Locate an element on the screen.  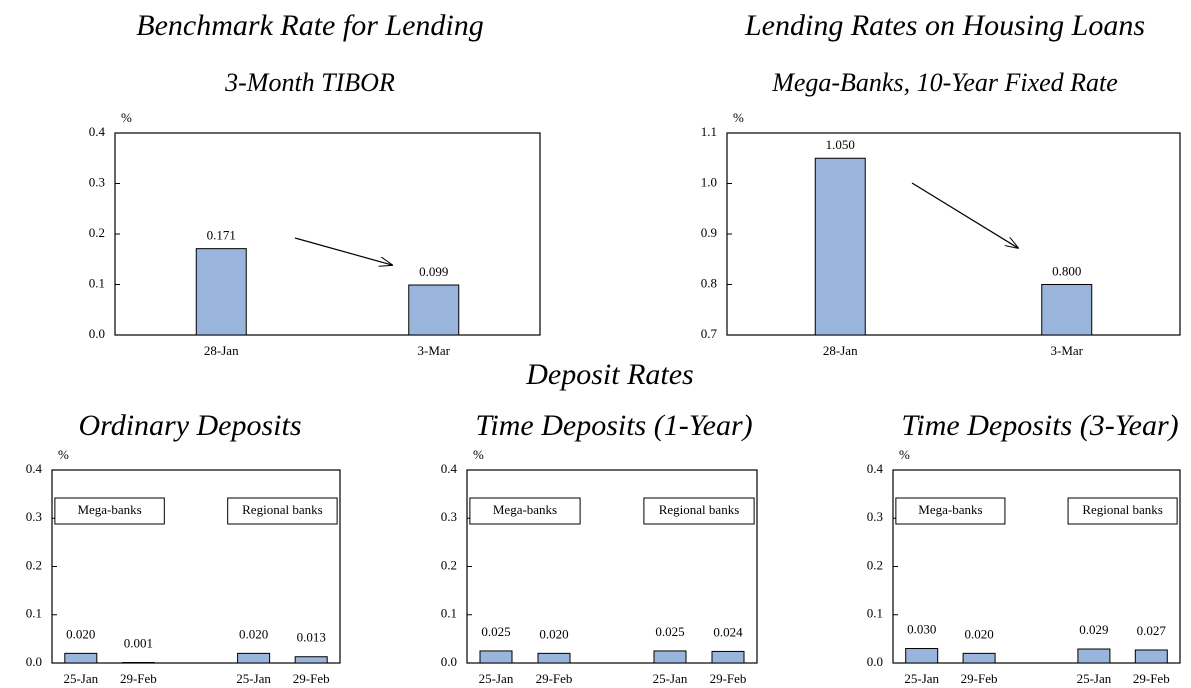
chart-title: Time Deposits (1-Year) is located at coordinates (613, 425).